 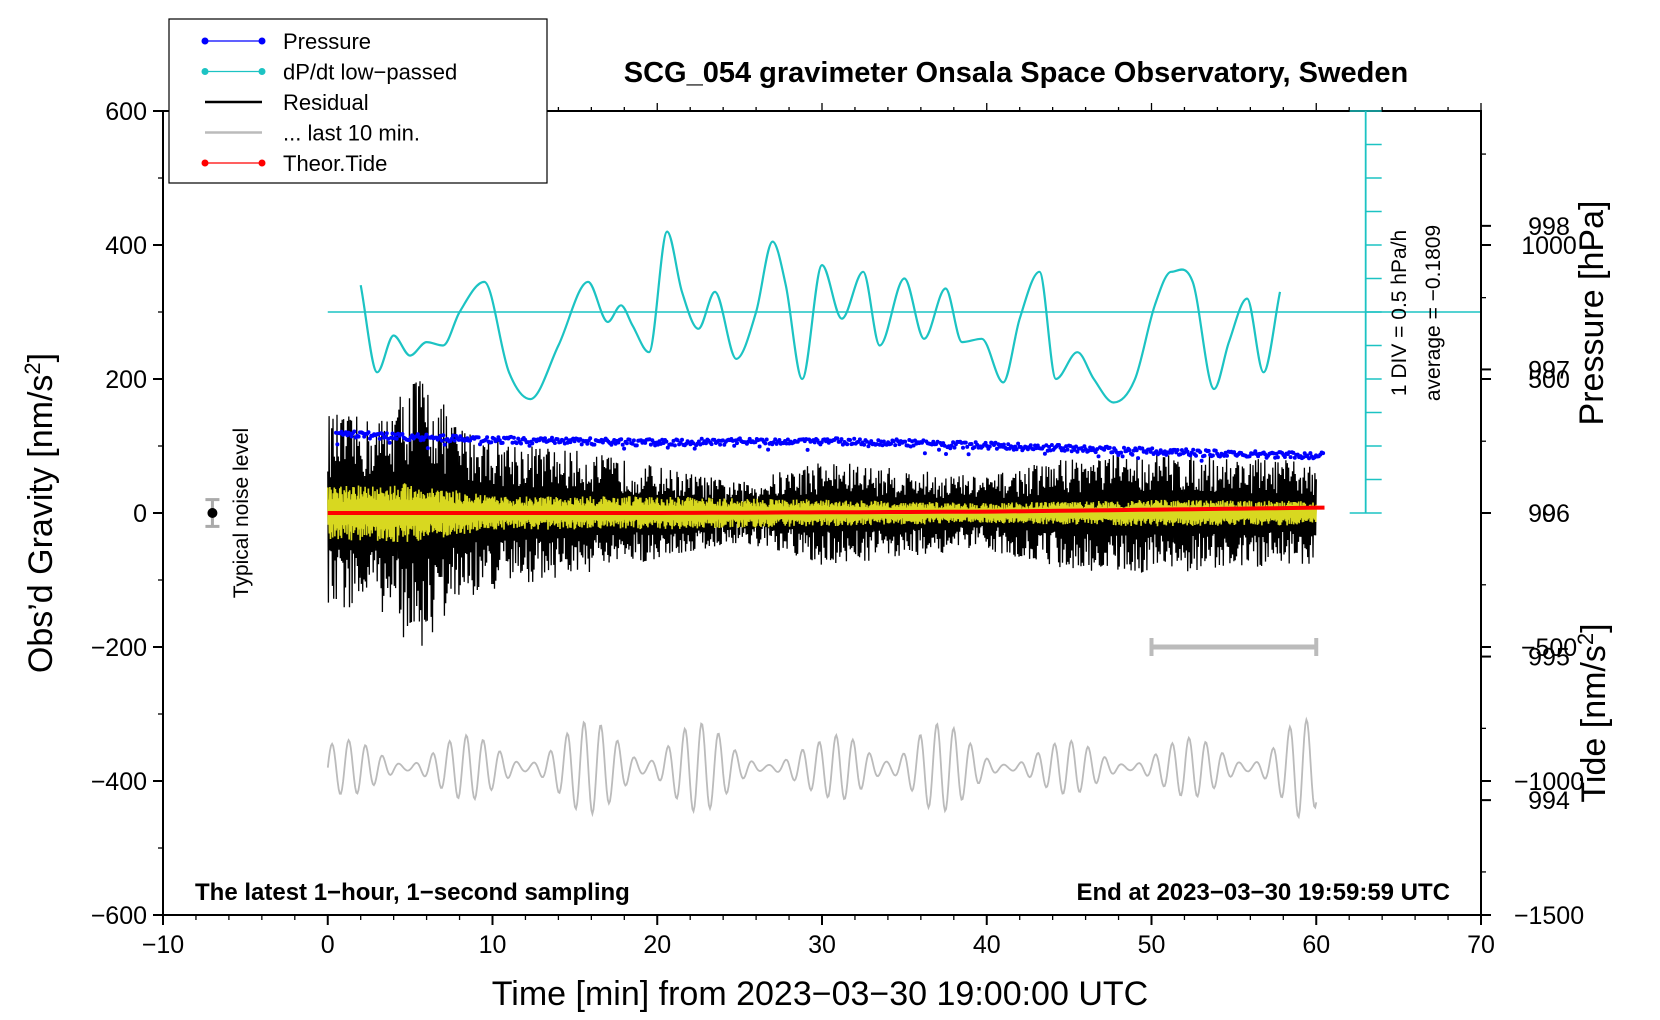 I want to click on tide-axis: −1500 −1000 −500 0 500 1000, so click(x=1532, y=581).